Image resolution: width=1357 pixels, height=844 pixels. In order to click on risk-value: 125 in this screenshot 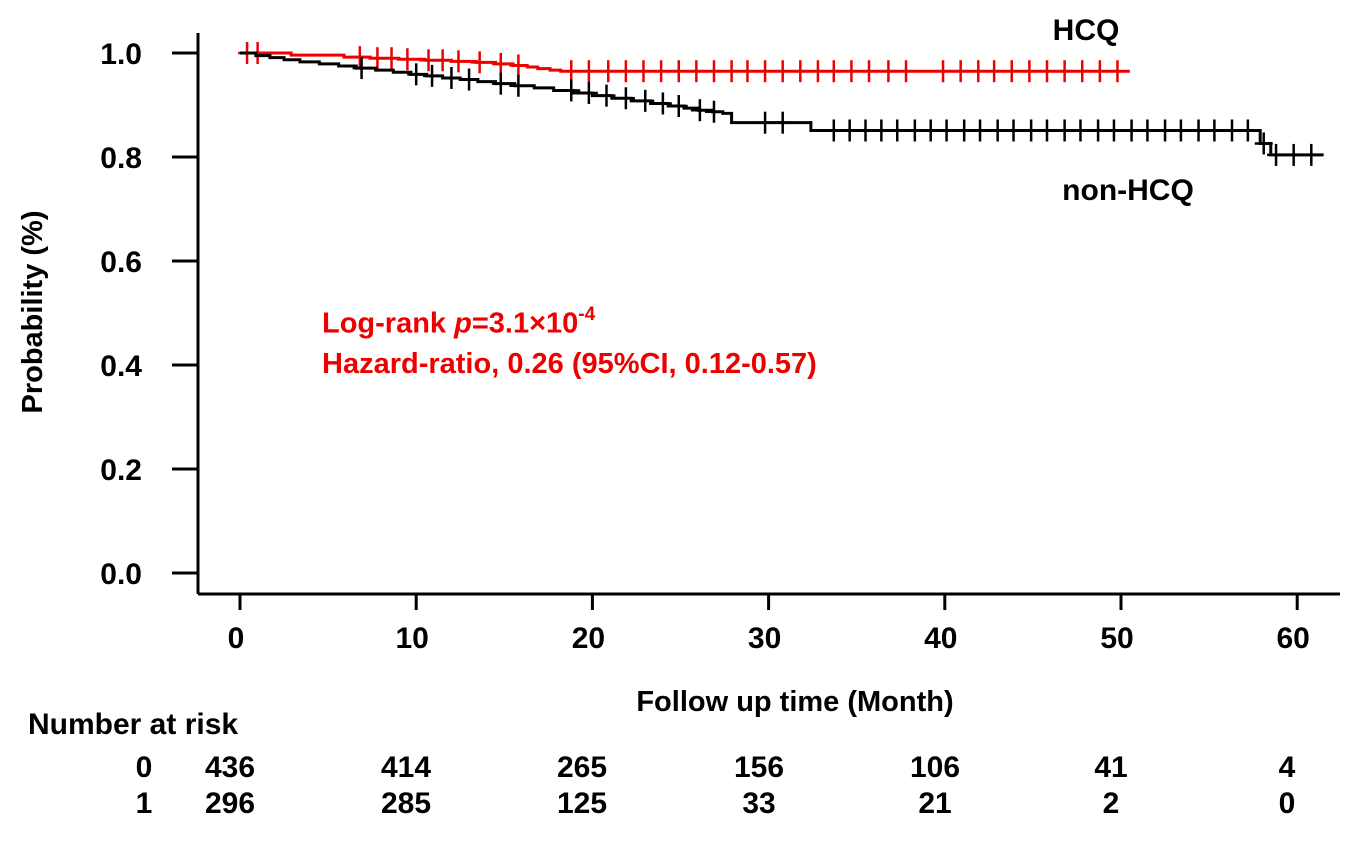, I will do `click(582, 803)`.